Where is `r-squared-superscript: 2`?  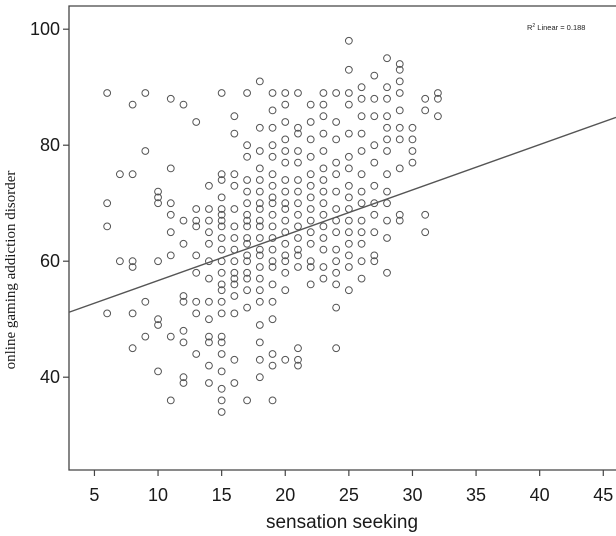 r-squared-superscript: 2 is located at coordinates (533, 26).